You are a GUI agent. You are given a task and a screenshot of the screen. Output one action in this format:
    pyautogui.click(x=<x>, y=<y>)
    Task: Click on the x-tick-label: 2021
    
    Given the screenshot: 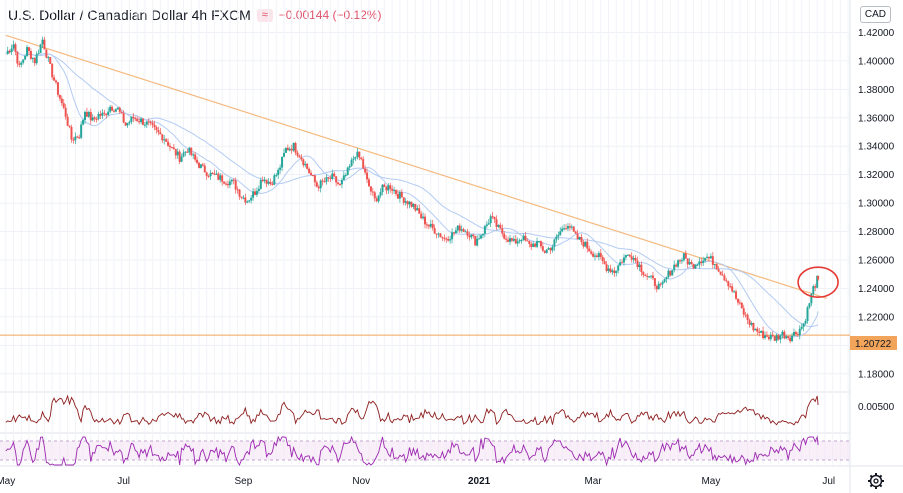 What is the action you would take?
    pyautogui.click(x=479, y=481)
    